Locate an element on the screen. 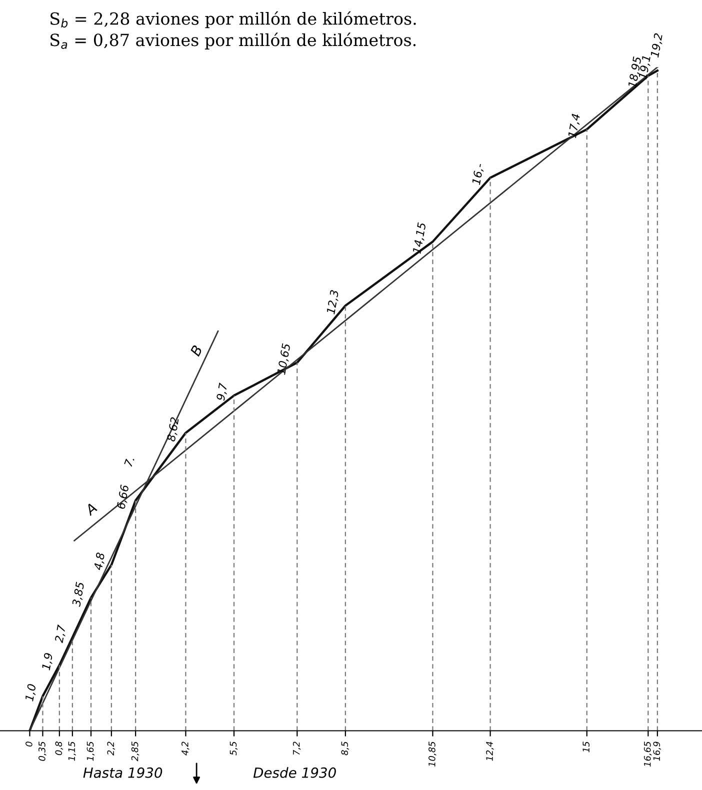 This screenshot has height=790, width=702. data-label: 2,7 is located at coordinates (60, 634).